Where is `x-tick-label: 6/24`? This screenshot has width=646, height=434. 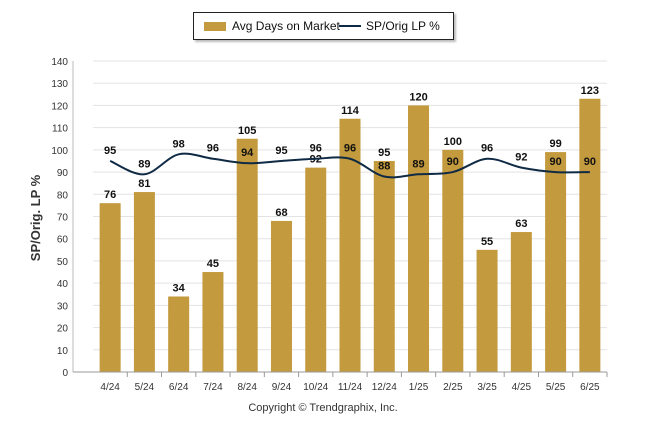 x-tick-label: 6/24 is located at coordinates (179, 387).